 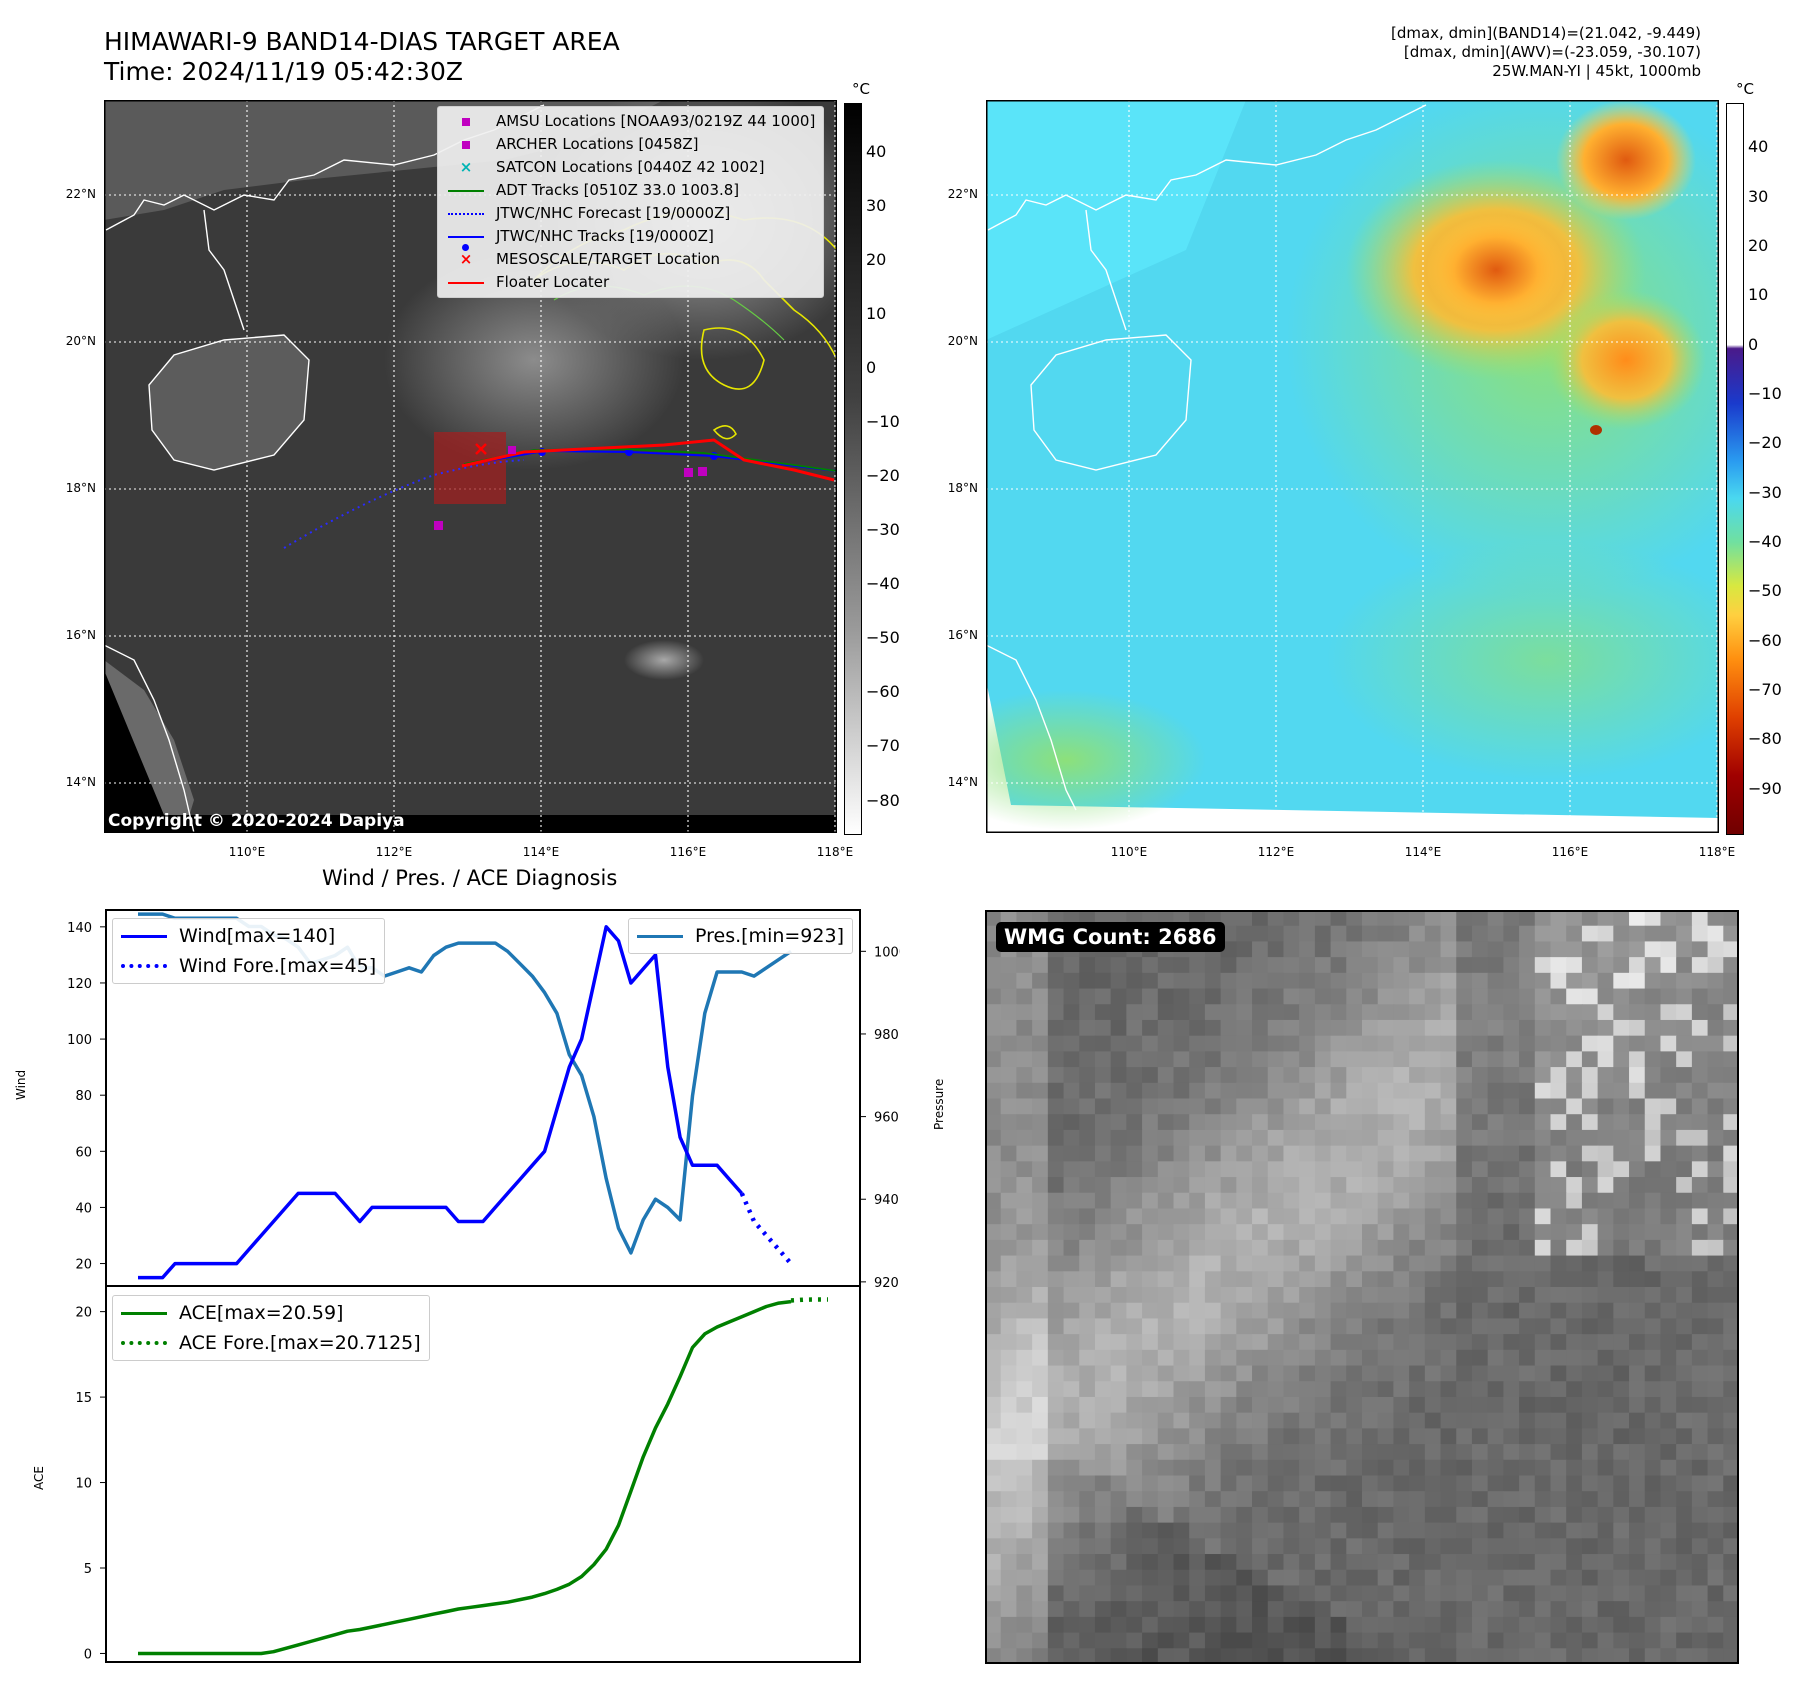 What do you see at coordinates (224, 270) in the screenshot?
I see `leizhou-coastline` at bounding box center [224, 270].